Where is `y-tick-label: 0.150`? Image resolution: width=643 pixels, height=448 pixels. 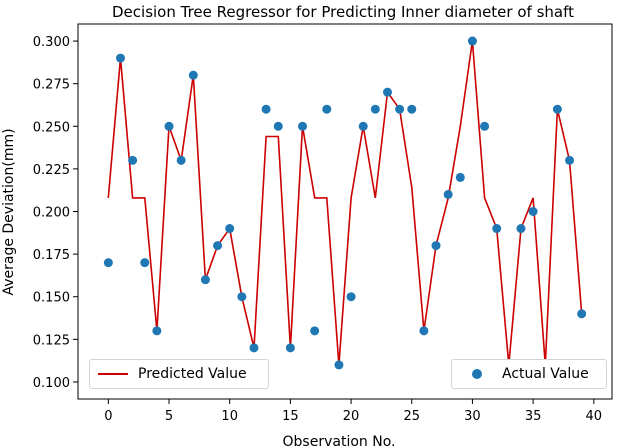
y-tick-label: 0.150 is located at coordinates (51, 298).